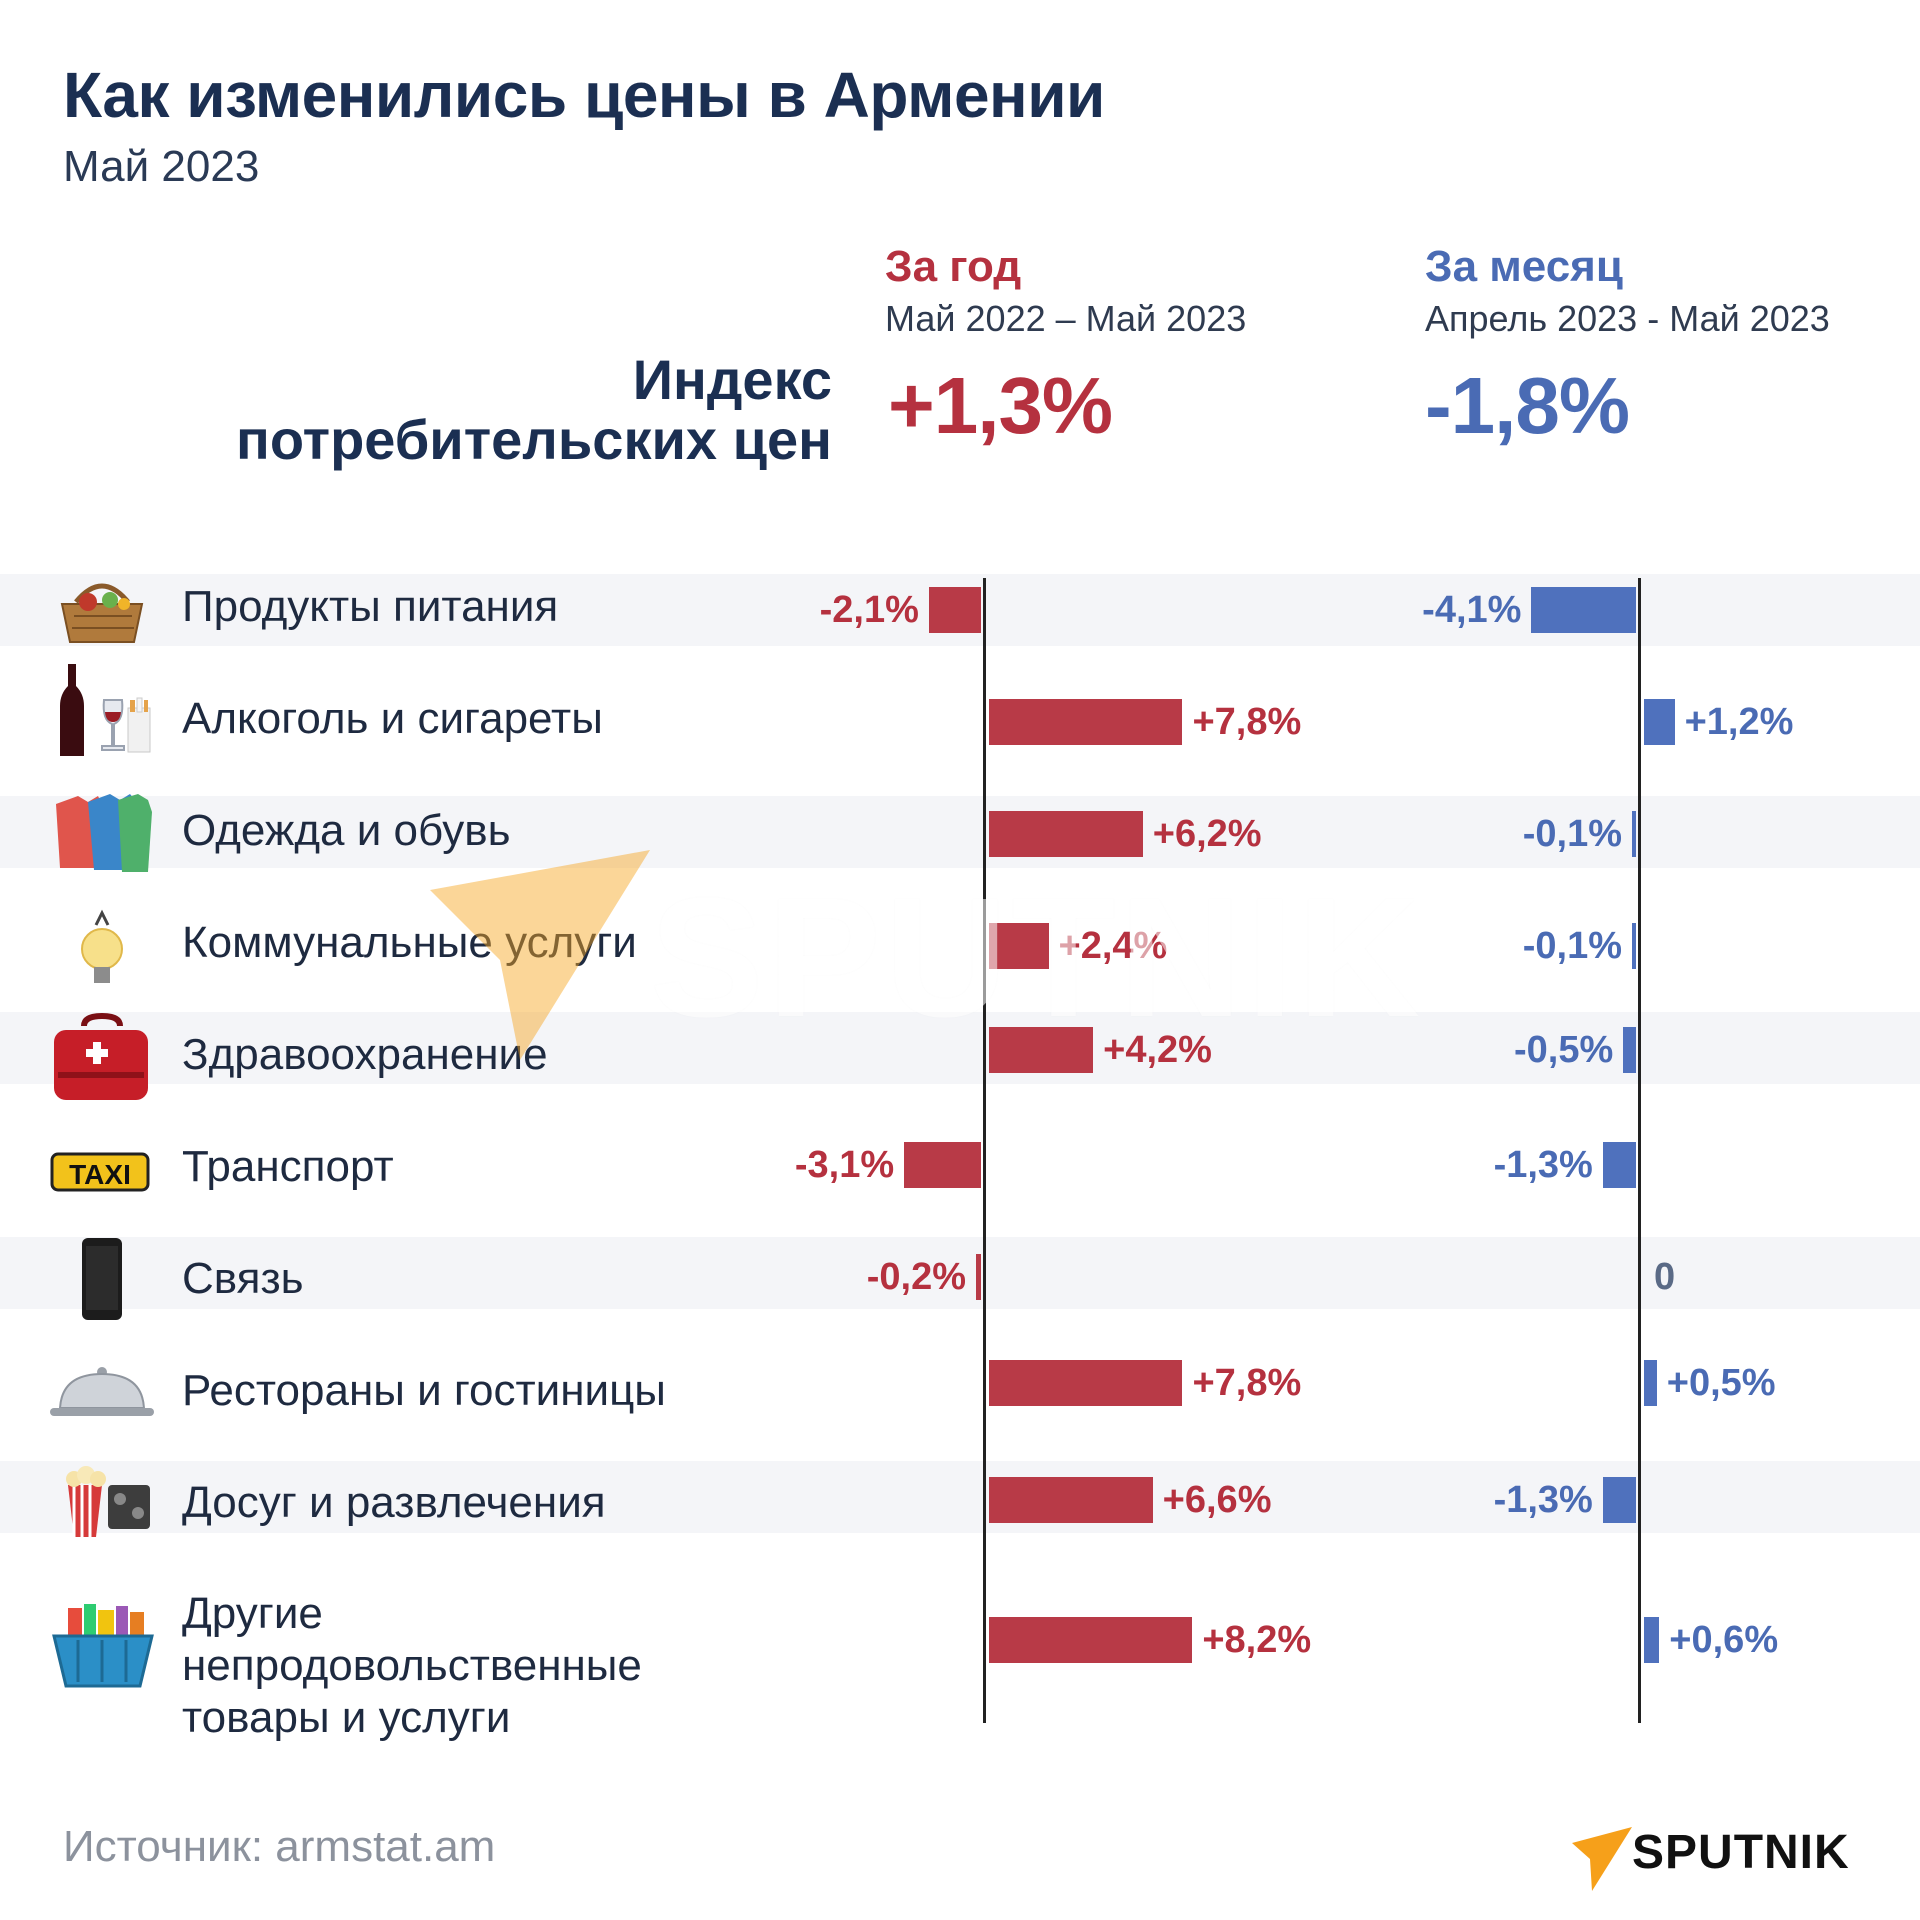 This screenshot has width=1920, height=1920. I want to click on popcorn-film-icon, so click(108, 1501).